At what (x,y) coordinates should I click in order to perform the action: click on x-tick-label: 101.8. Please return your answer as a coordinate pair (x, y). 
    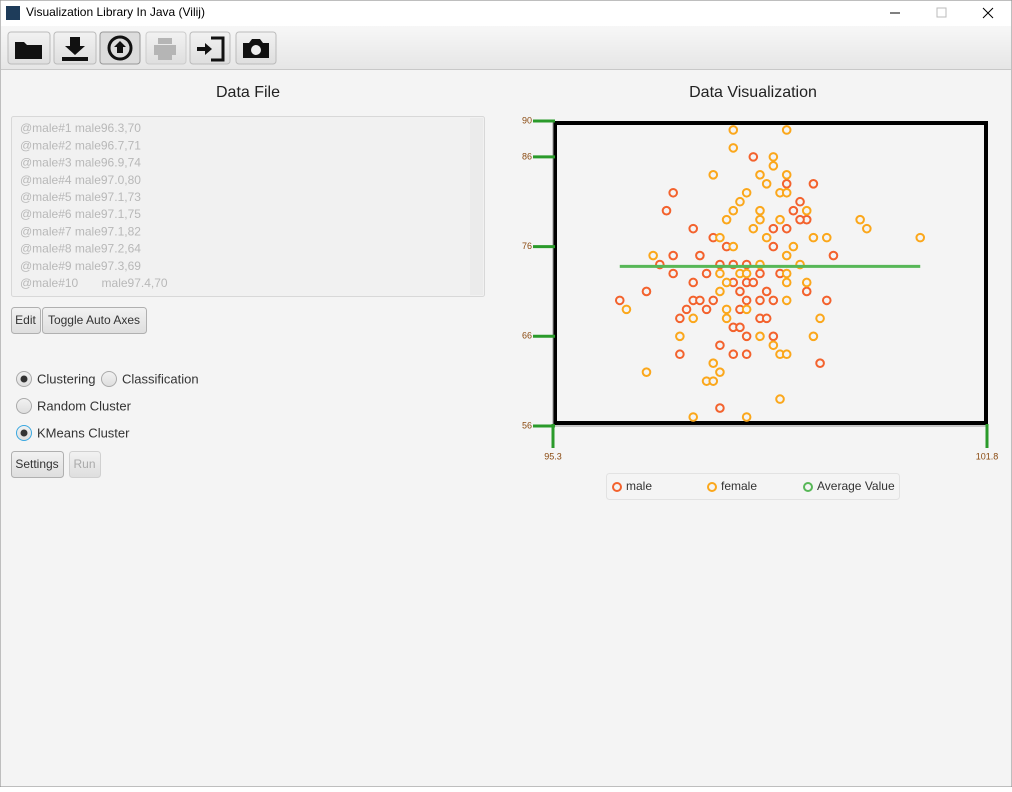
    Looking at the image, I should click on (987, 456).